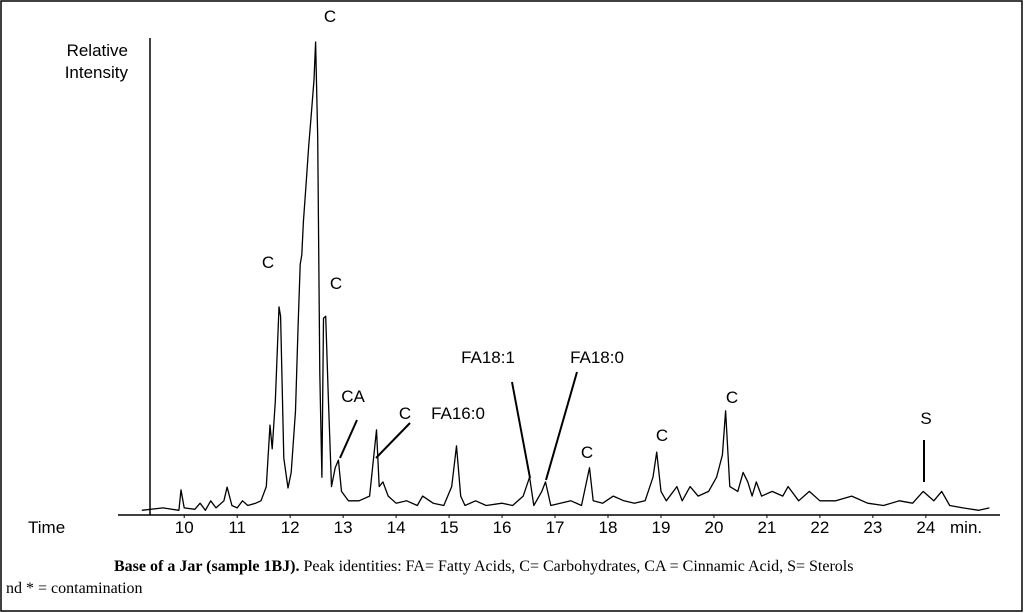 The image size is (1024, 613). What do you see at coordinates (396, 527) in the screenshot?
I see `x-tick-label: 14` at bounding box center [396, 527].